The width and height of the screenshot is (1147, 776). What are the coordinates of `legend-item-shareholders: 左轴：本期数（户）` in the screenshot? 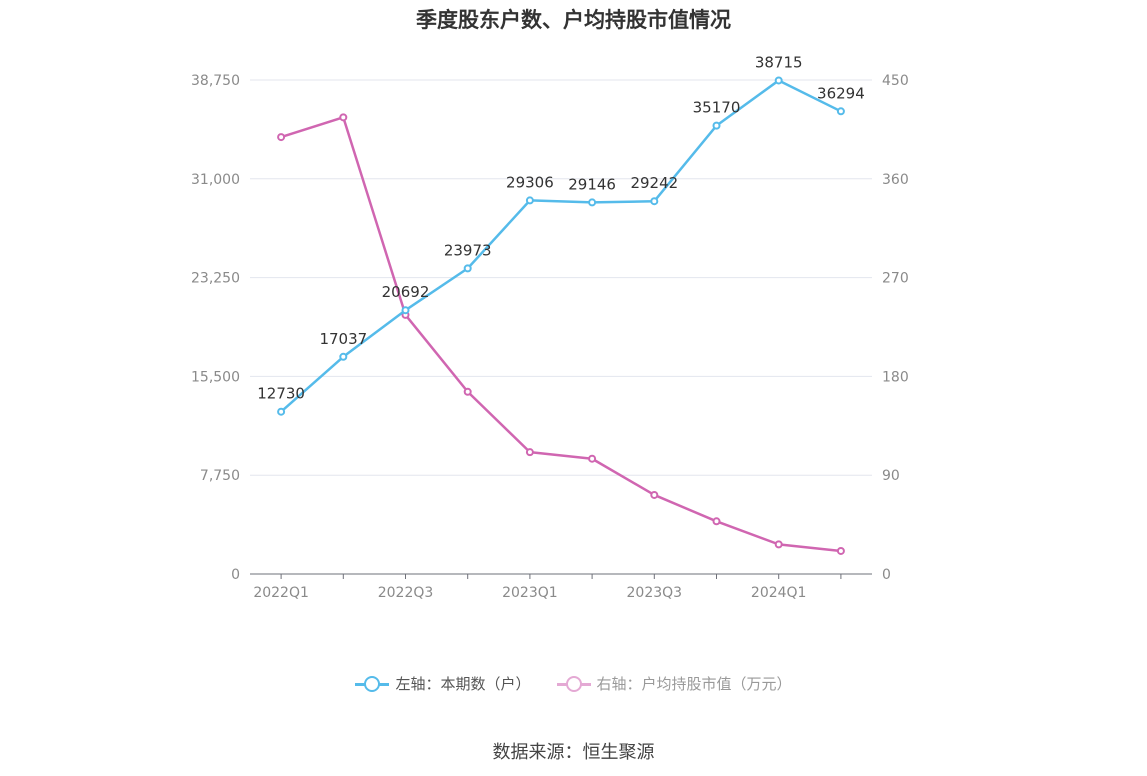 It's located at (443, 683).